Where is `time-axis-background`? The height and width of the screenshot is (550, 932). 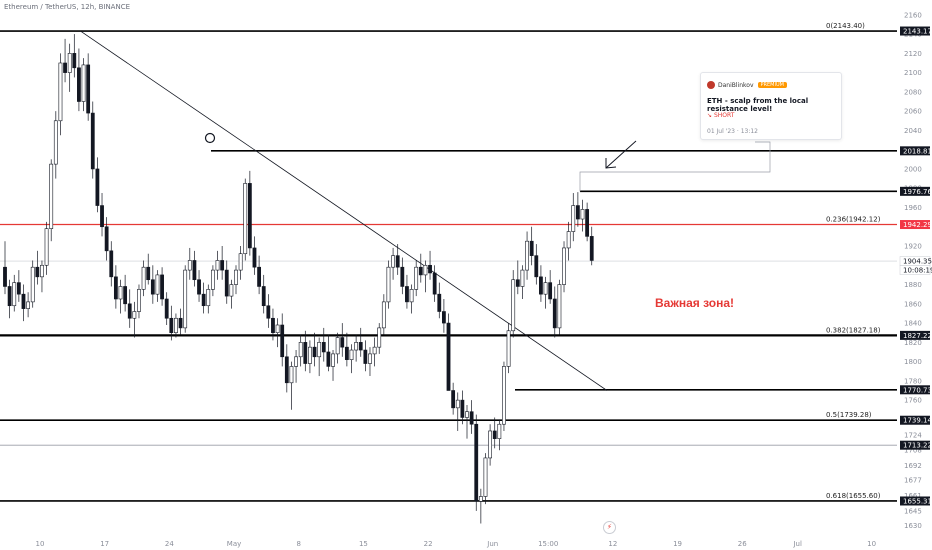 time-axis-background is located at coordinates (466, 542).